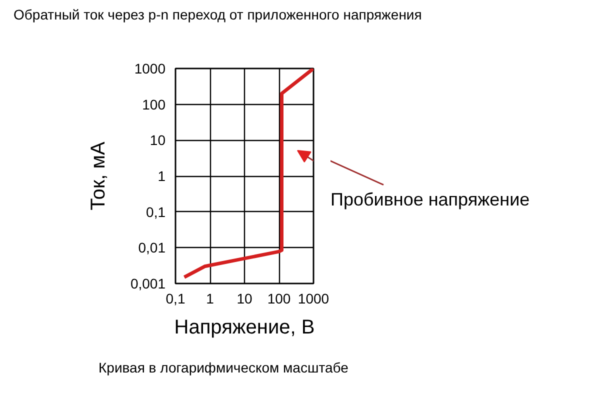 This screenshot has height=401, width=600. I want to click on chart-title: Обратный ток через p-n переход от приложенного напряжения, so click(218, 14).